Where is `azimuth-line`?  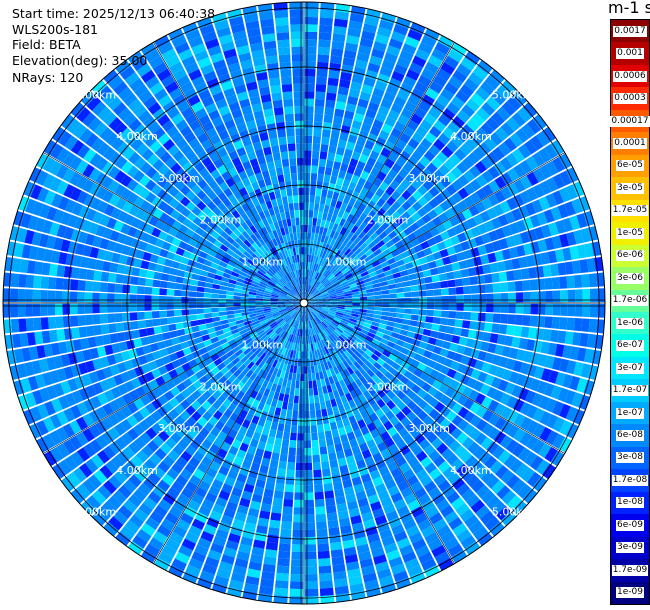
azimuth-line is located at coordinates (174, 228).